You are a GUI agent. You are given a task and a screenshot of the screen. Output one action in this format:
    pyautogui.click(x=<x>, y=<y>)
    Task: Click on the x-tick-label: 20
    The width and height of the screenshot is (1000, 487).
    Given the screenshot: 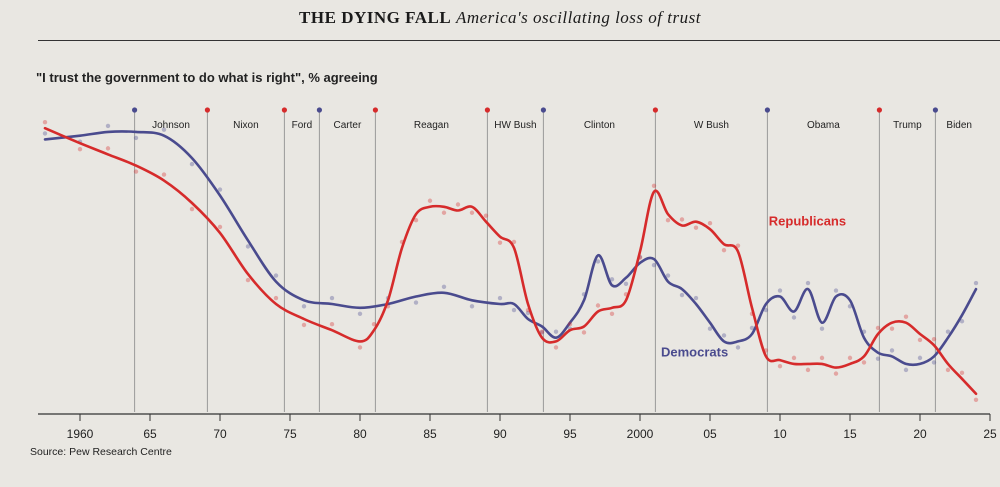 What is the action you would take?
    pyautogui.click(x=920, y=434)
    